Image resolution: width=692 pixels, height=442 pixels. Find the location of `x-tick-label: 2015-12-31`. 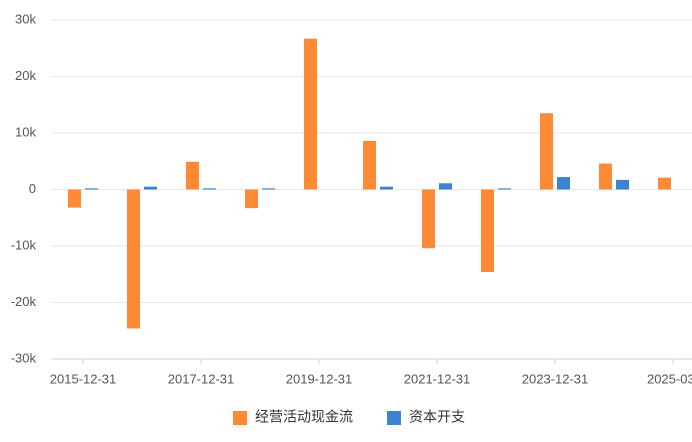

x-tick-label: 2015-12-31 is located at coordinates (83, 378).